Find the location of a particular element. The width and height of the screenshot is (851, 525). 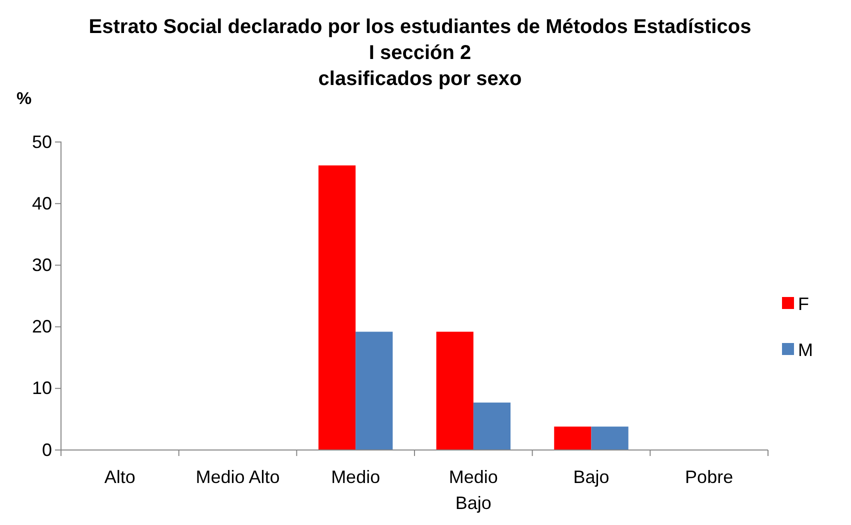

y-tick-label: 10 is located at coordinates (42, 388).